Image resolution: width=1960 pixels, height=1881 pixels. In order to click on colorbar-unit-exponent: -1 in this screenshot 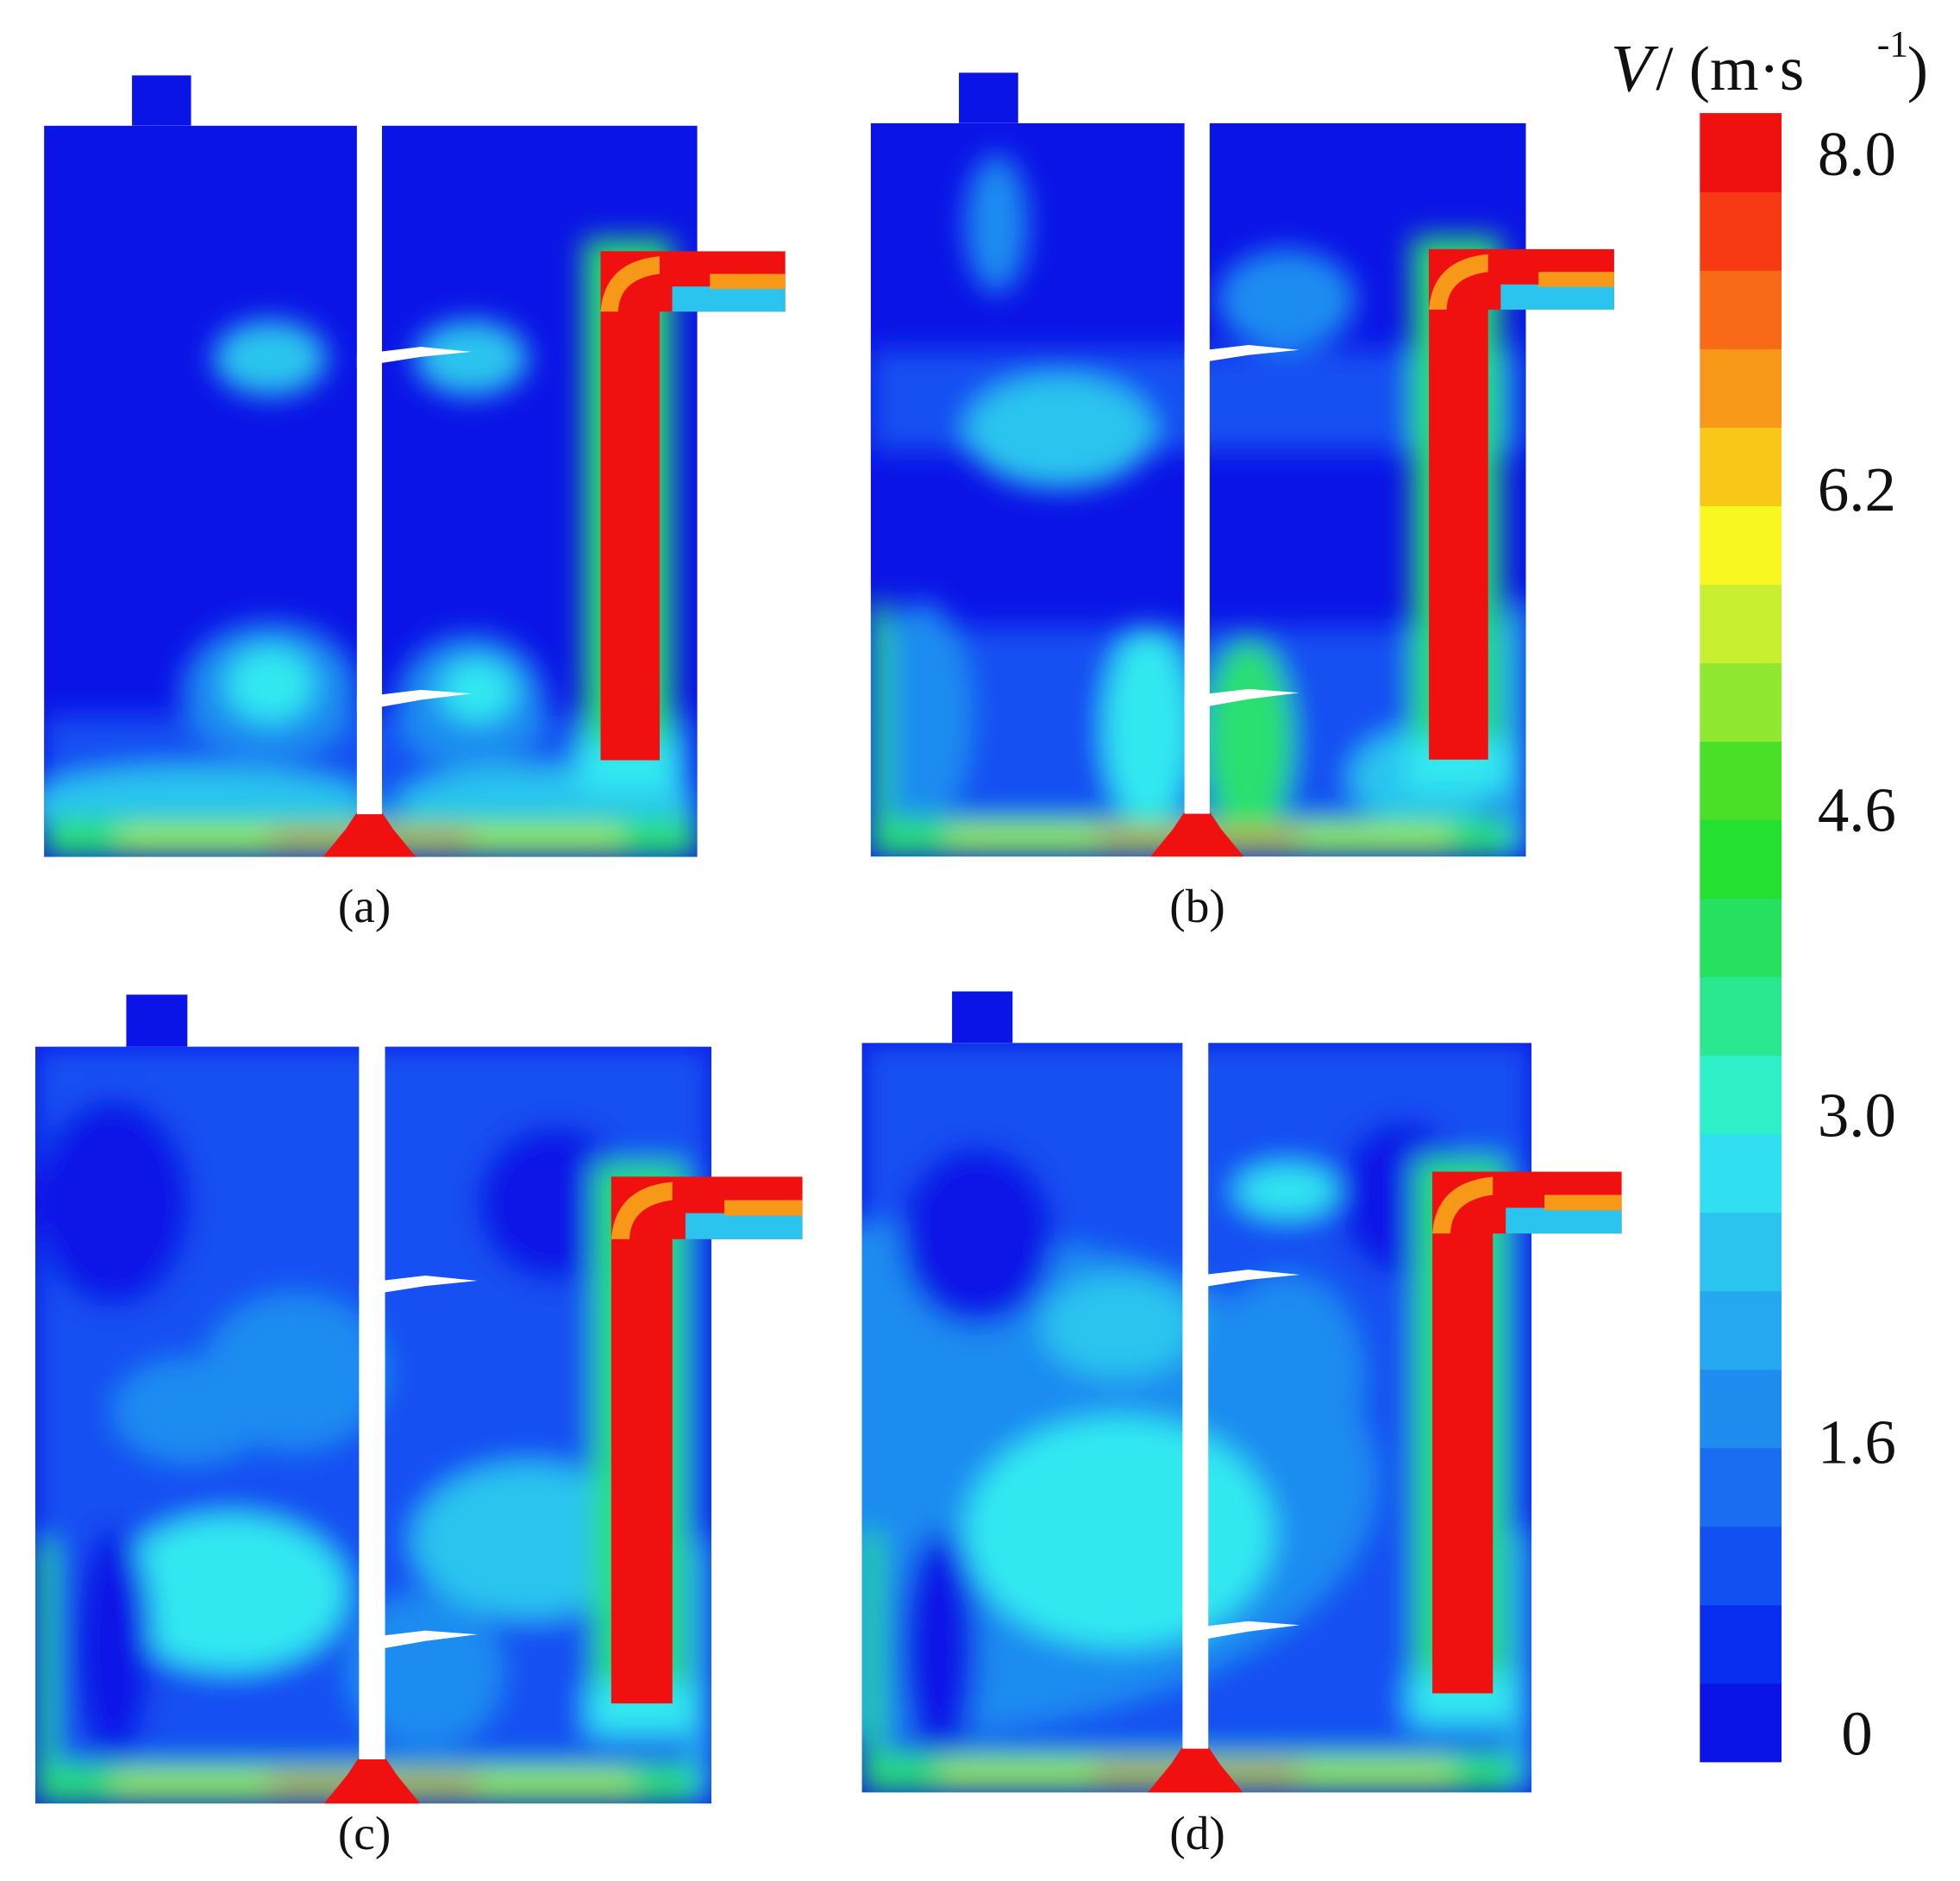, I will do `click(1892, 44)`.